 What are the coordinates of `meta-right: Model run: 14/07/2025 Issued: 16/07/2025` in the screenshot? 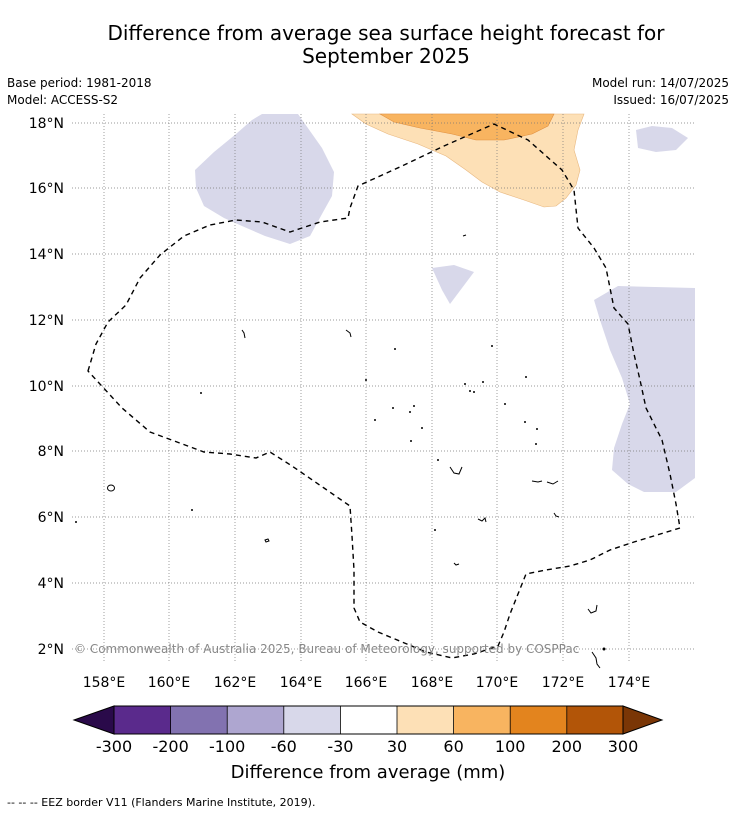 It's located at (660, 92).